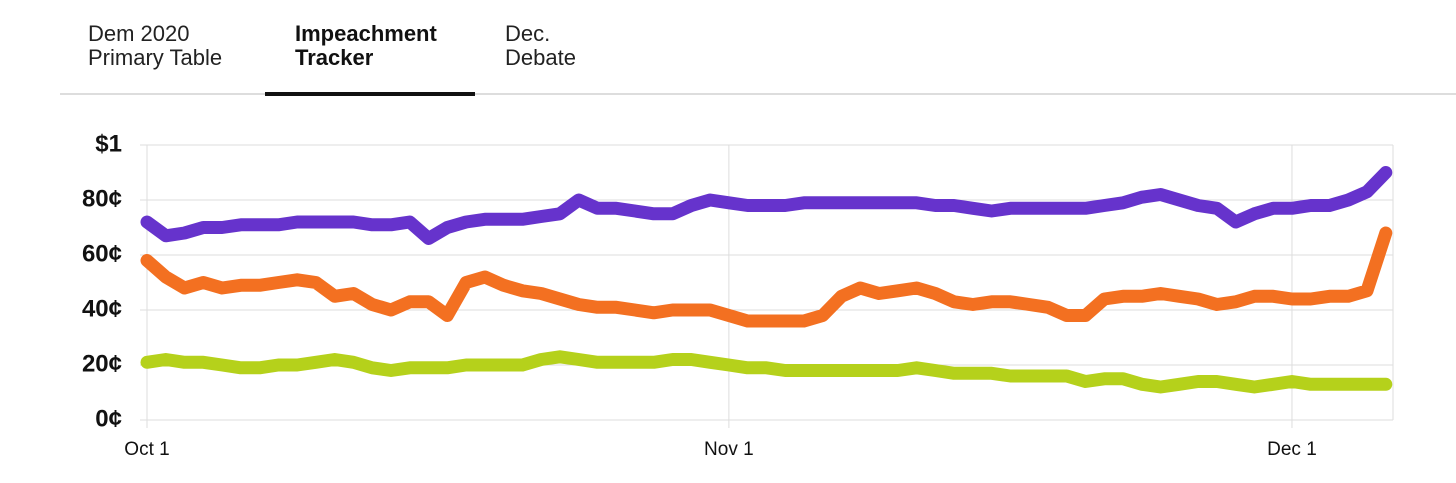 Image resolution: width=1456 pixels, height=483 pixels. I want to click on y-tick-label: 40¢, so click(102, 308).